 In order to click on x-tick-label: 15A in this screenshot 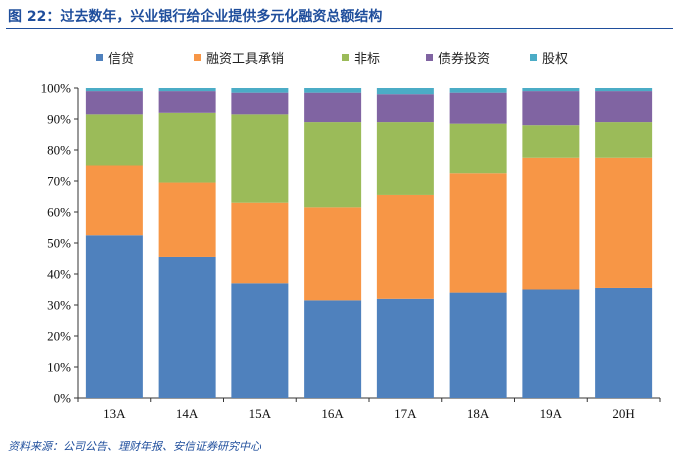, I will do `click(260, 413)`.